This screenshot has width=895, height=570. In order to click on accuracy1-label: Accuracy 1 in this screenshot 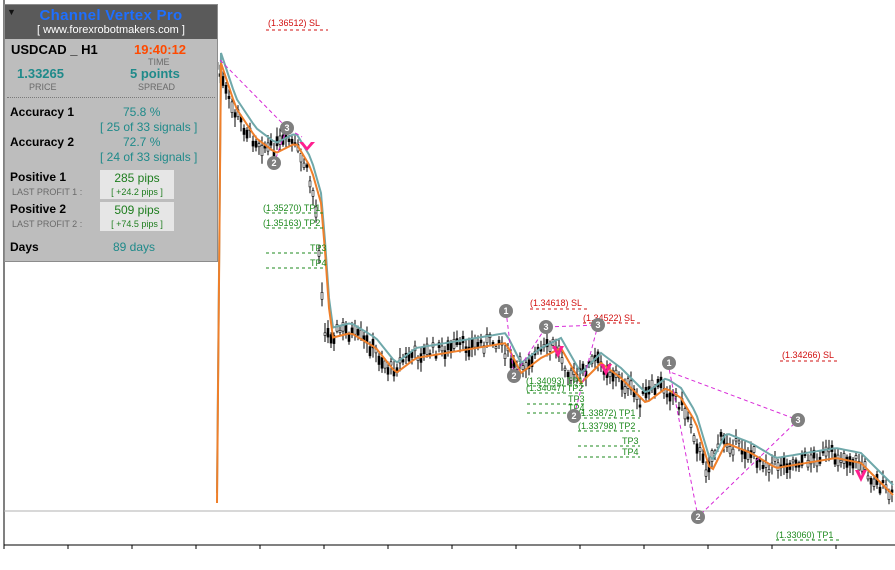, I will do `click(42, 112)`.